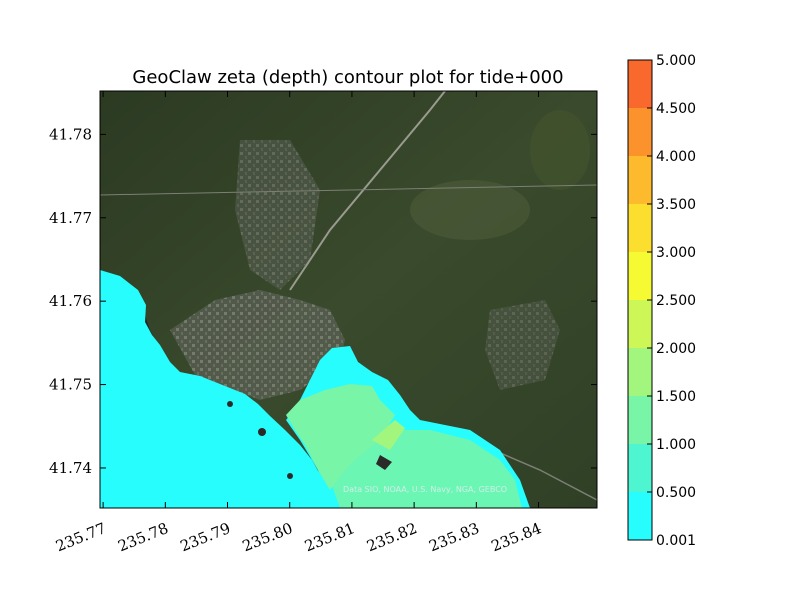 This screenshot has width=800, height=600. What do you see at coordinates (516, 537) in the screenshot?
I see `x-tick-label: 235.84` at bounding box center [516, 537].